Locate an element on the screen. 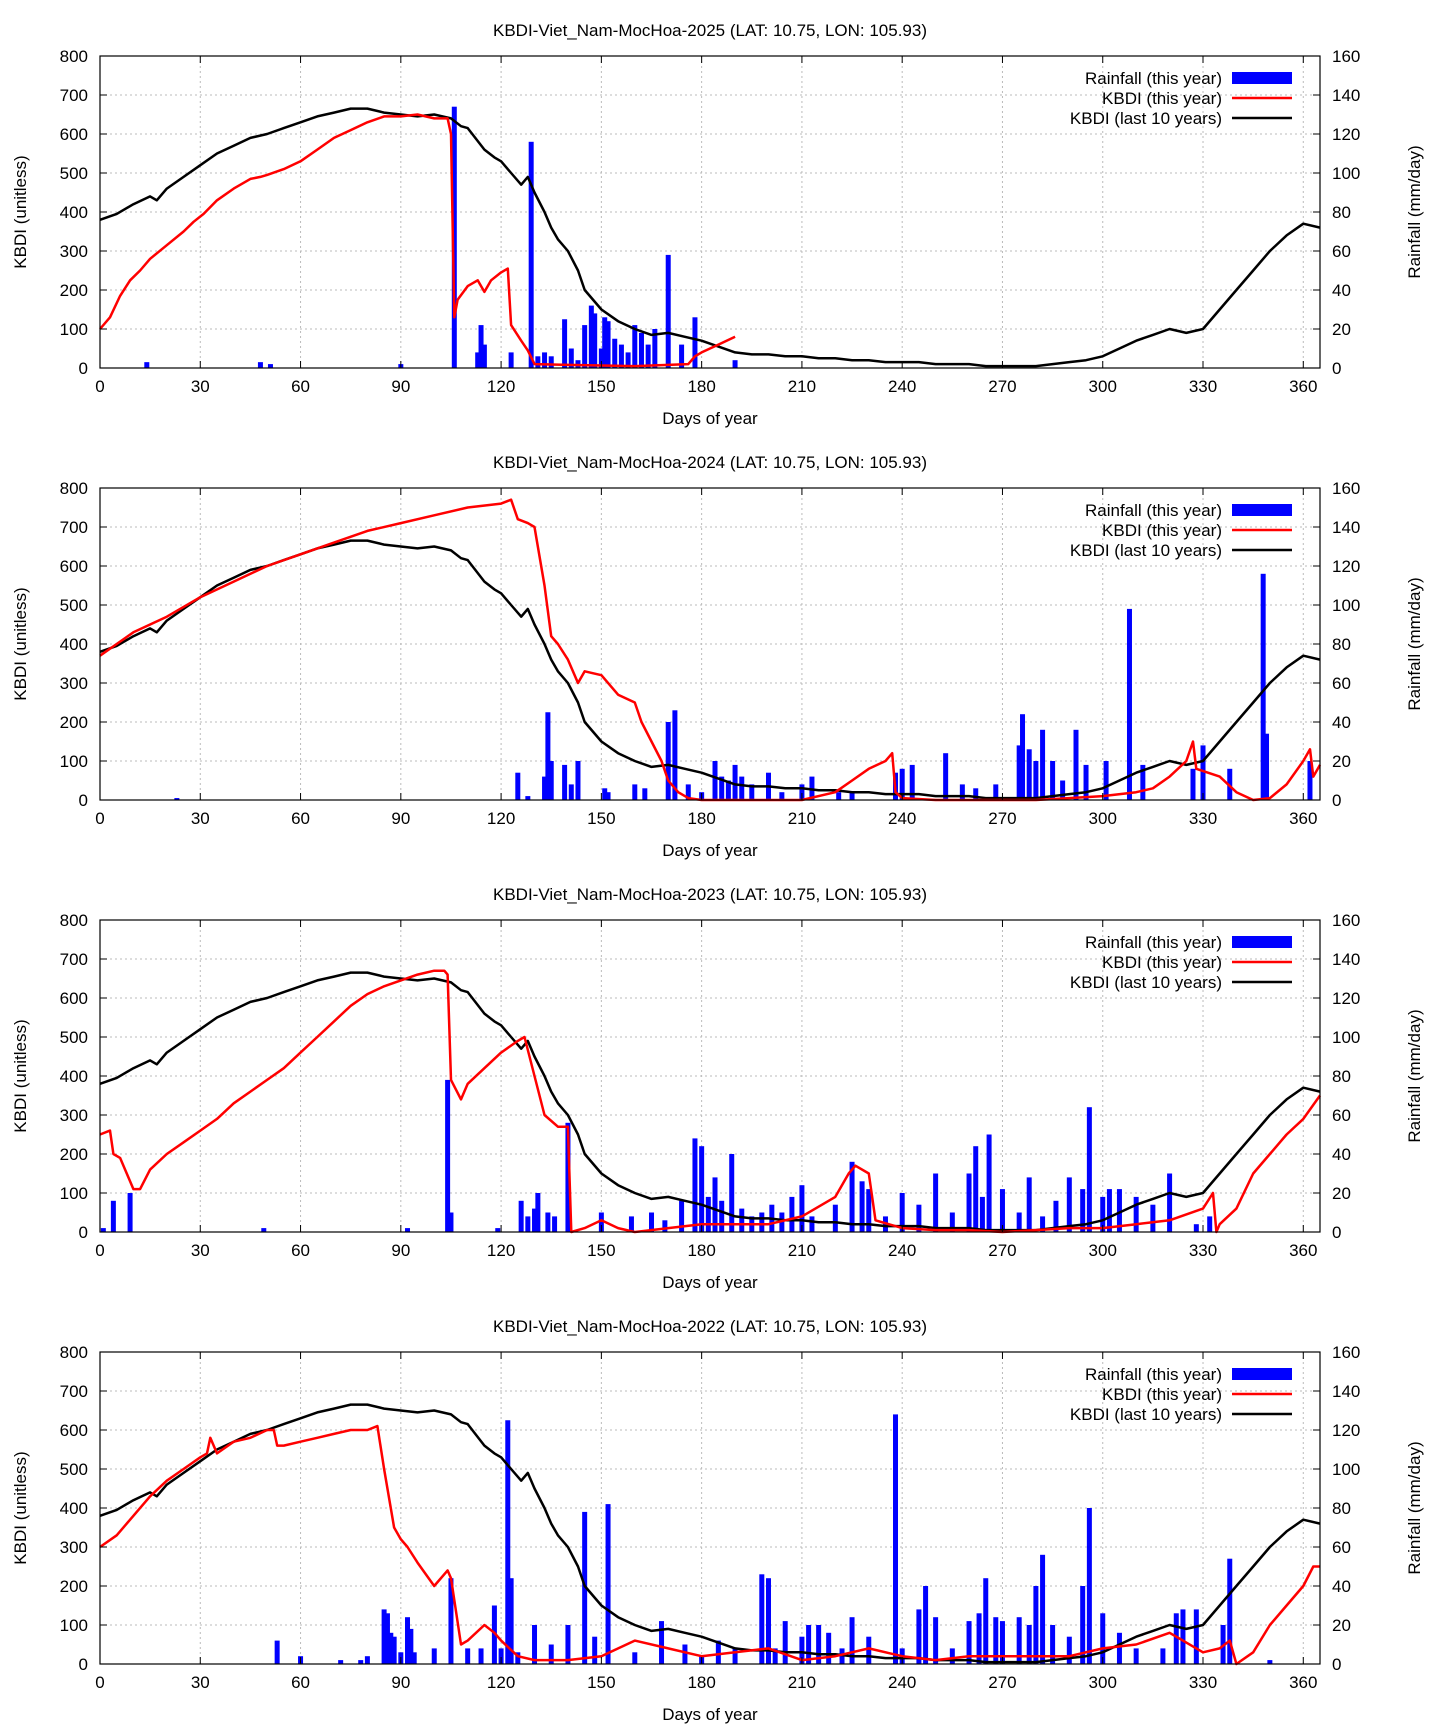 This screenshot has width=1440, height=1728. y-tick-label: 600 is located at coordinates (74, 566).